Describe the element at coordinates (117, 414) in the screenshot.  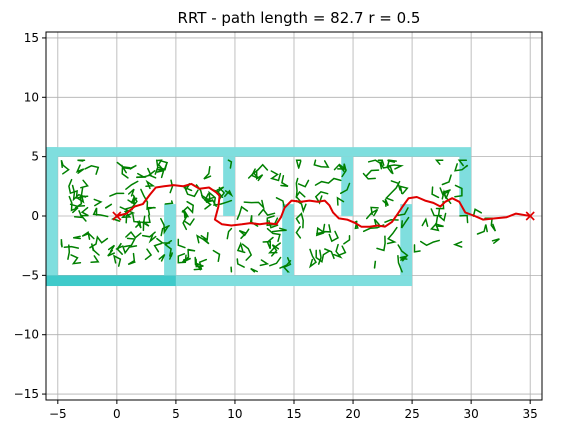
I see `x-tick-label: 0` at that location.